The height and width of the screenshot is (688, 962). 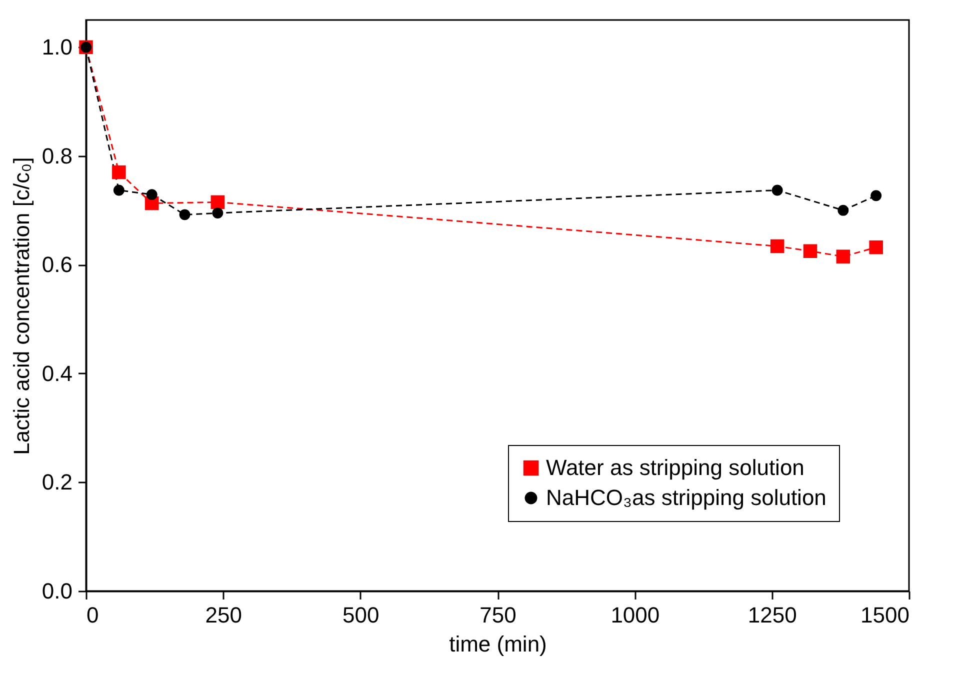 What do you see at coordinates (57, 265) in the screenshot?
I see `y-tick-label: 0.6` at bounding box center [57, 265].